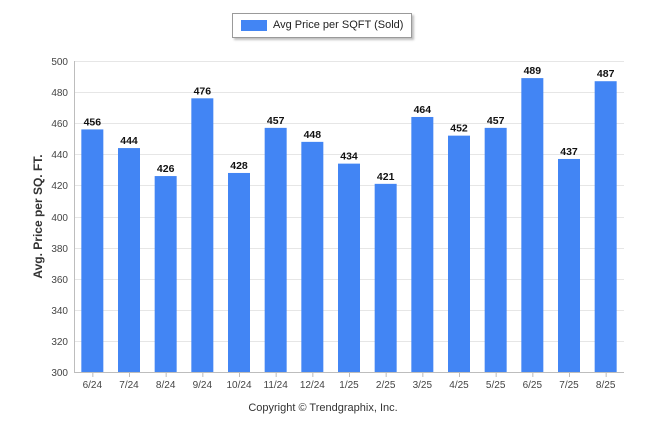 Image resolution: width=646 pixels, height=434 pixels. What do you see at coordinates (59, 311) in the screenshot?
I see `y-tick-label: 340` at bounding box center [59, 311].